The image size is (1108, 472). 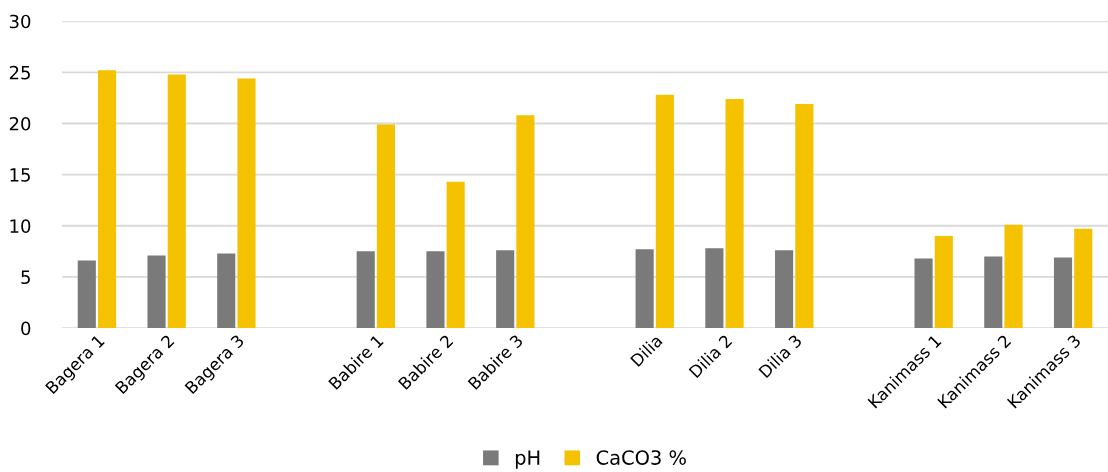 What do you see at coordinates (527, 459) in the screenshot?
I see `legend-label: pH` at bounding box center [527, 459].